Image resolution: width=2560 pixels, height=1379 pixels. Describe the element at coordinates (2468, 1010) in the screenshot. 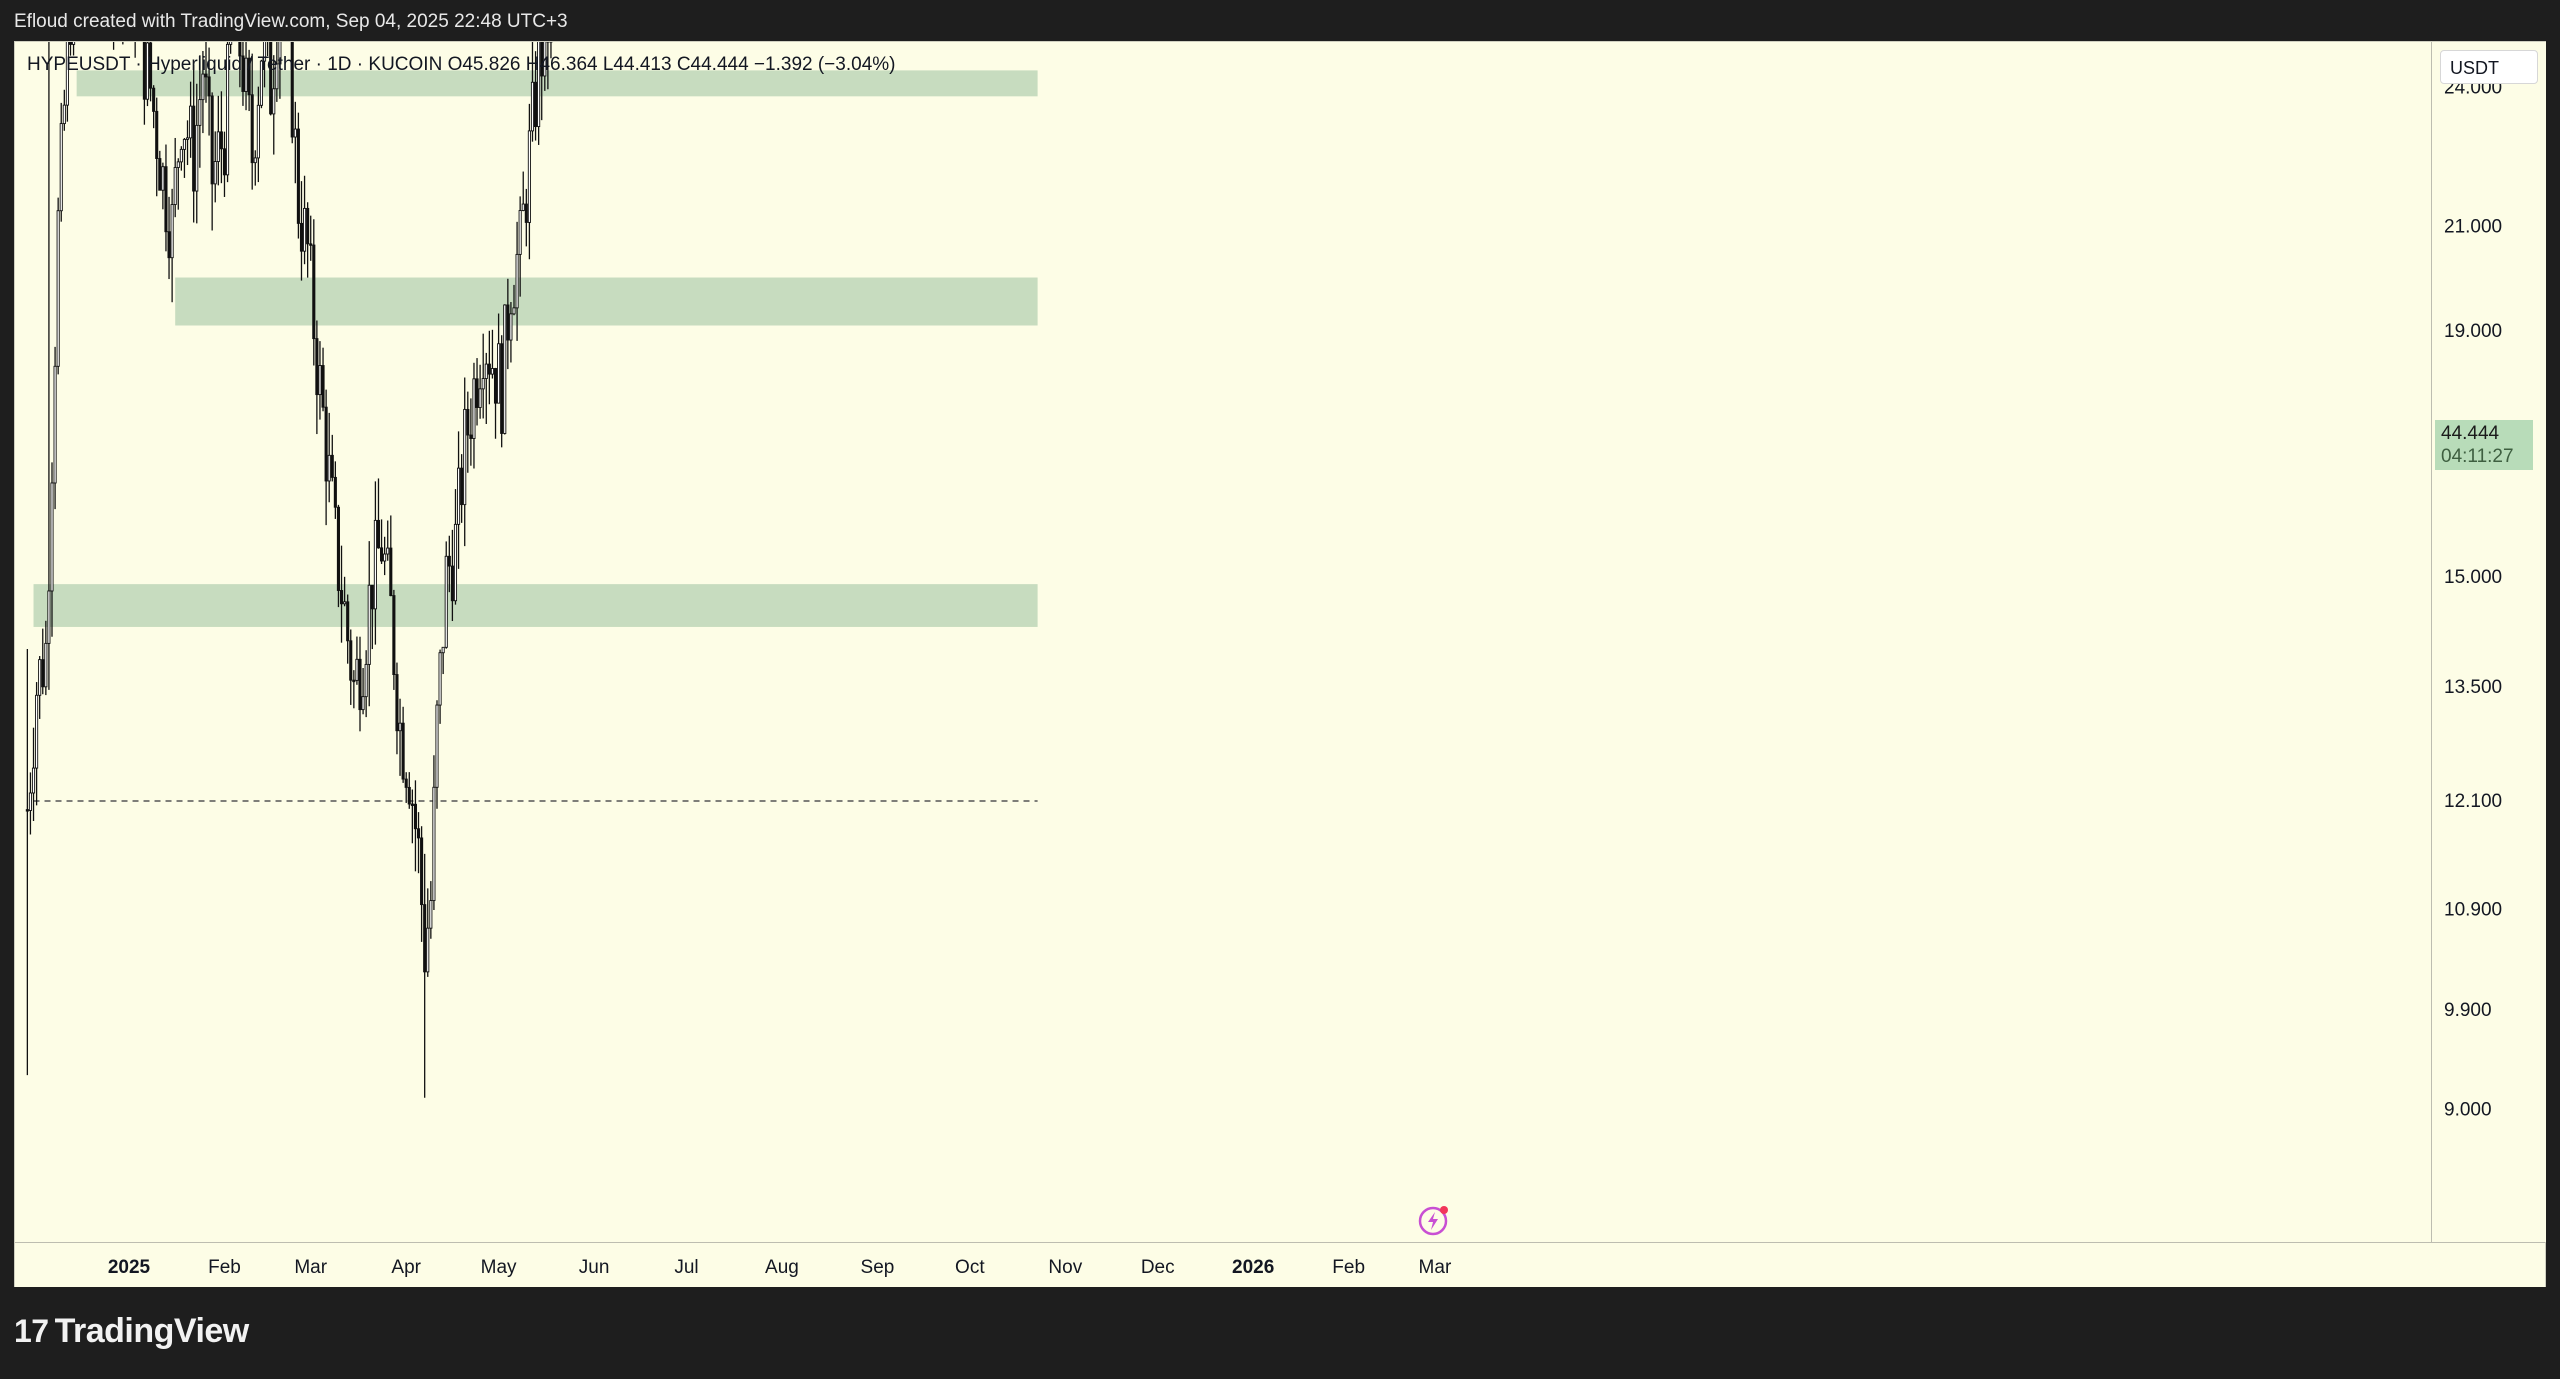

I see `price-tick-label: 9.900` at that location.